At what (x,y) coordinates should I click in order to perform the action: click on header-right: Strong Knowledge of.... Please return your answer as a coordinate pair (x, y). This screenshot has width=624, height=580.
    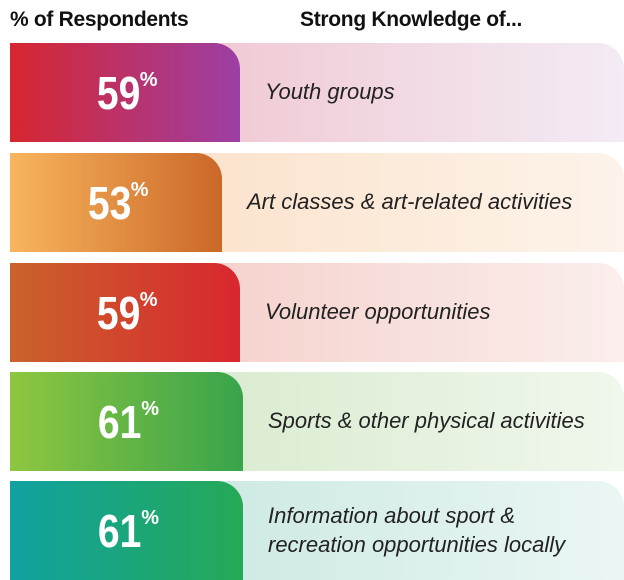
    Looking at the image, I should click on (411, 19).